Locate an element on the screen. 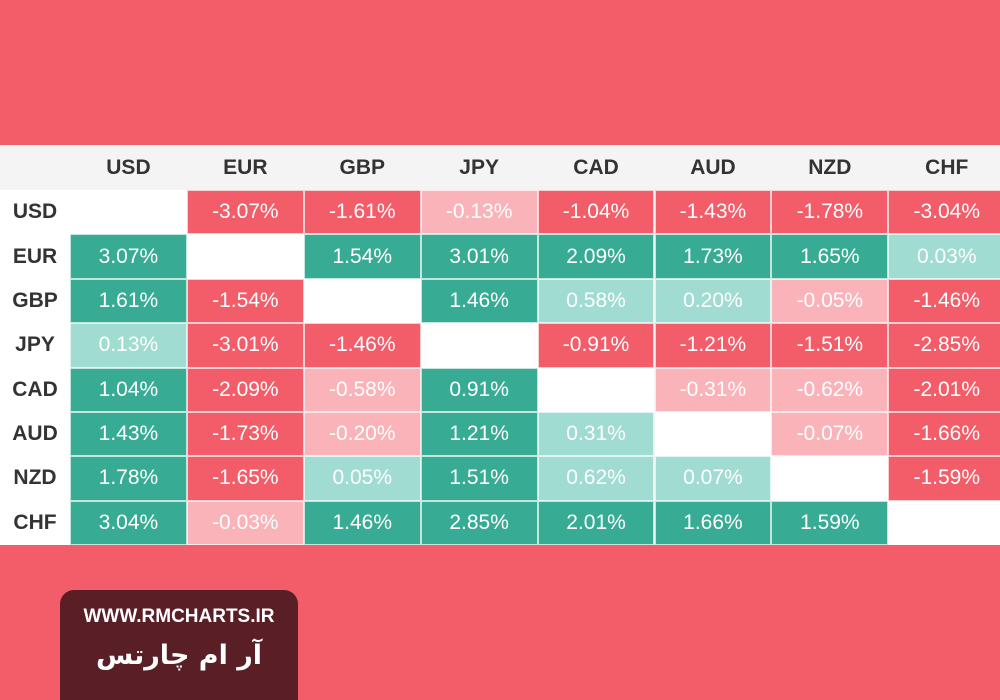 The width and height of the screenshot is (1000, 700). heat-cell: -0.91% is located at coordinates (596, 345).